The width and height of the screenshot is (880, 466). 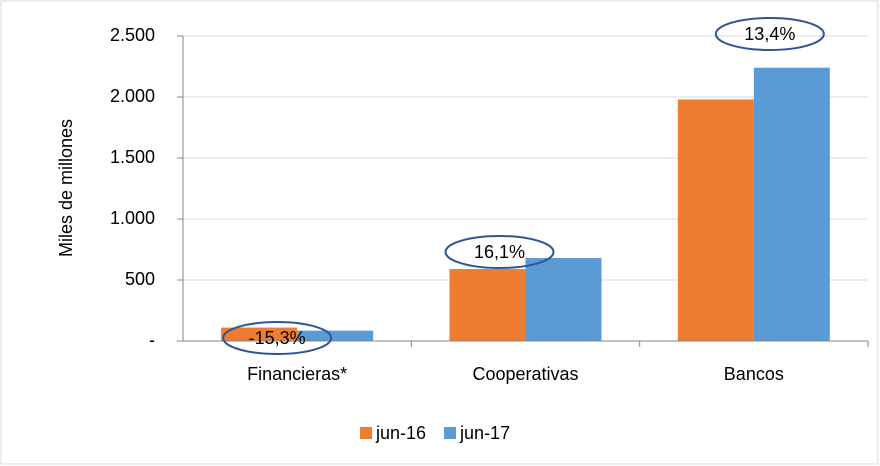 I want to click on y-tick-label: 1.500, so click(x=132, y=157).